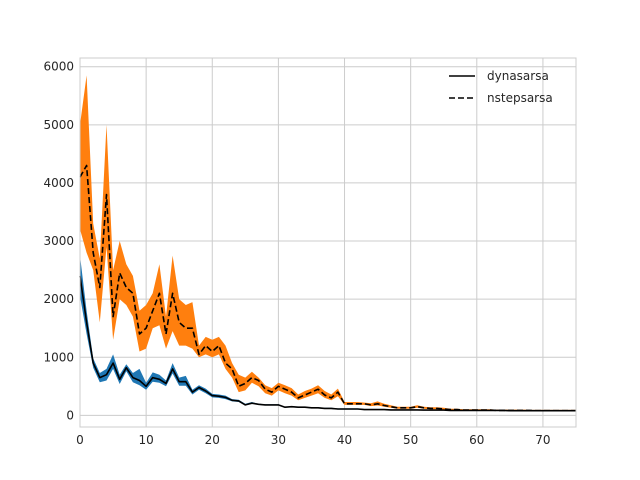  What do you see at coordinates (313, 440) in the screenshot?
I see `x-axis-ticks: 0 10 20 30 40 50 60 70` at bounding box center [313, 440].